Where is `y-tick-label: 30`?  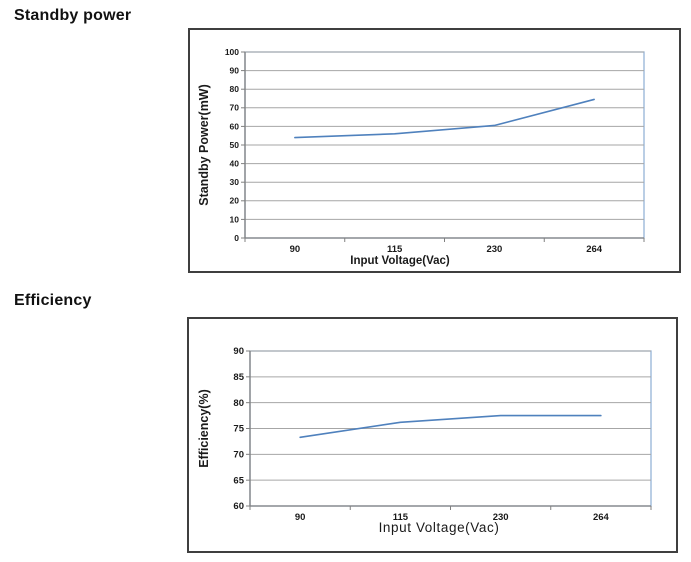
y-tick-label: 30 is located at coordinates (235, 182).